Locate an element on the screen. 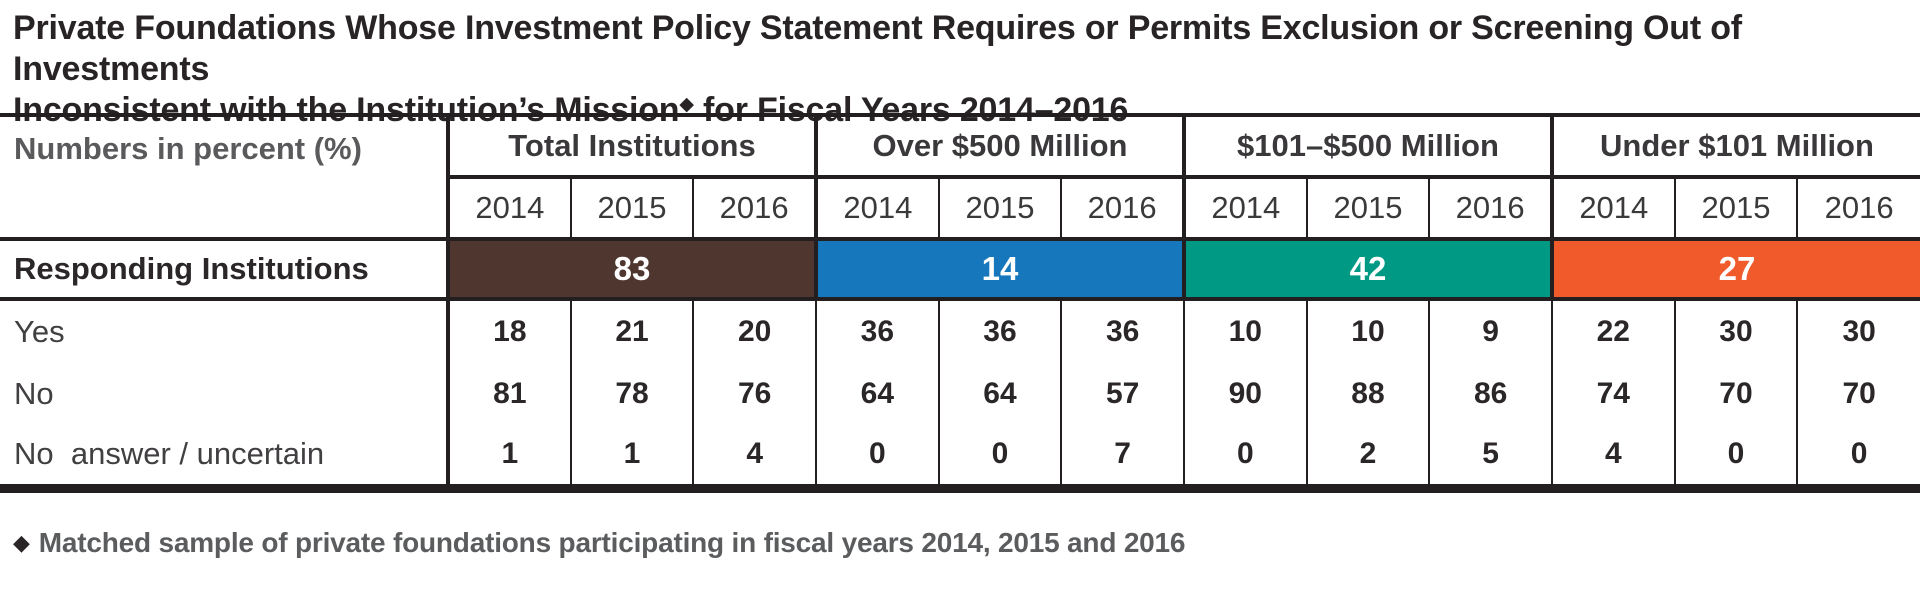 This screenshot has height=606, width=1920. respondents-bar-total: 83 is located at coordinates (631, 269).